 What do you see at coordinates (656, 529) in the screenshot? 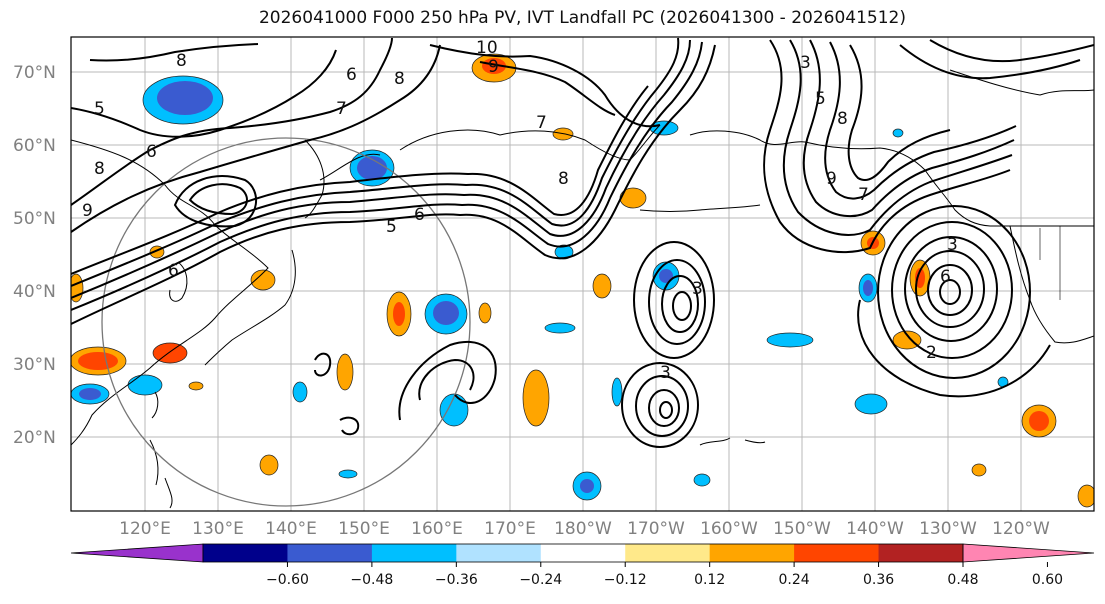
I see `lon-label: 170°W` at bounding box center [656, 529].